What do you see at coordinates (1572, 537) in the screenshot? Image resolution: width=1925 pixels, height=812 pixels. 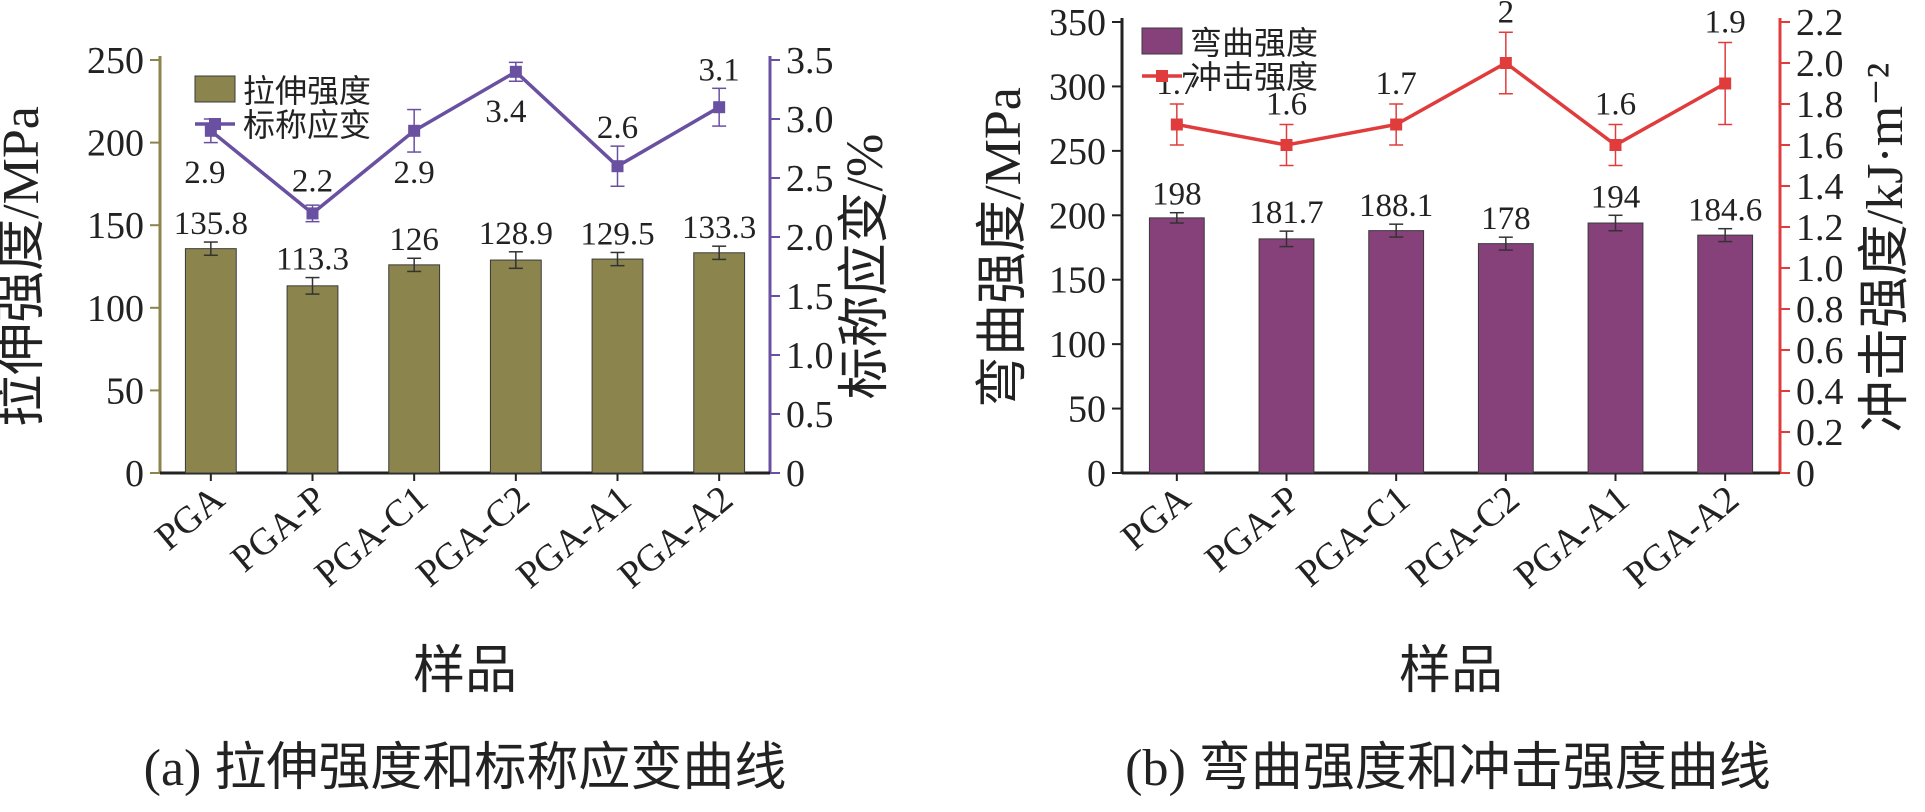 I see `x-tick-label: PGA-A1` at bounding box center [1572, 537].